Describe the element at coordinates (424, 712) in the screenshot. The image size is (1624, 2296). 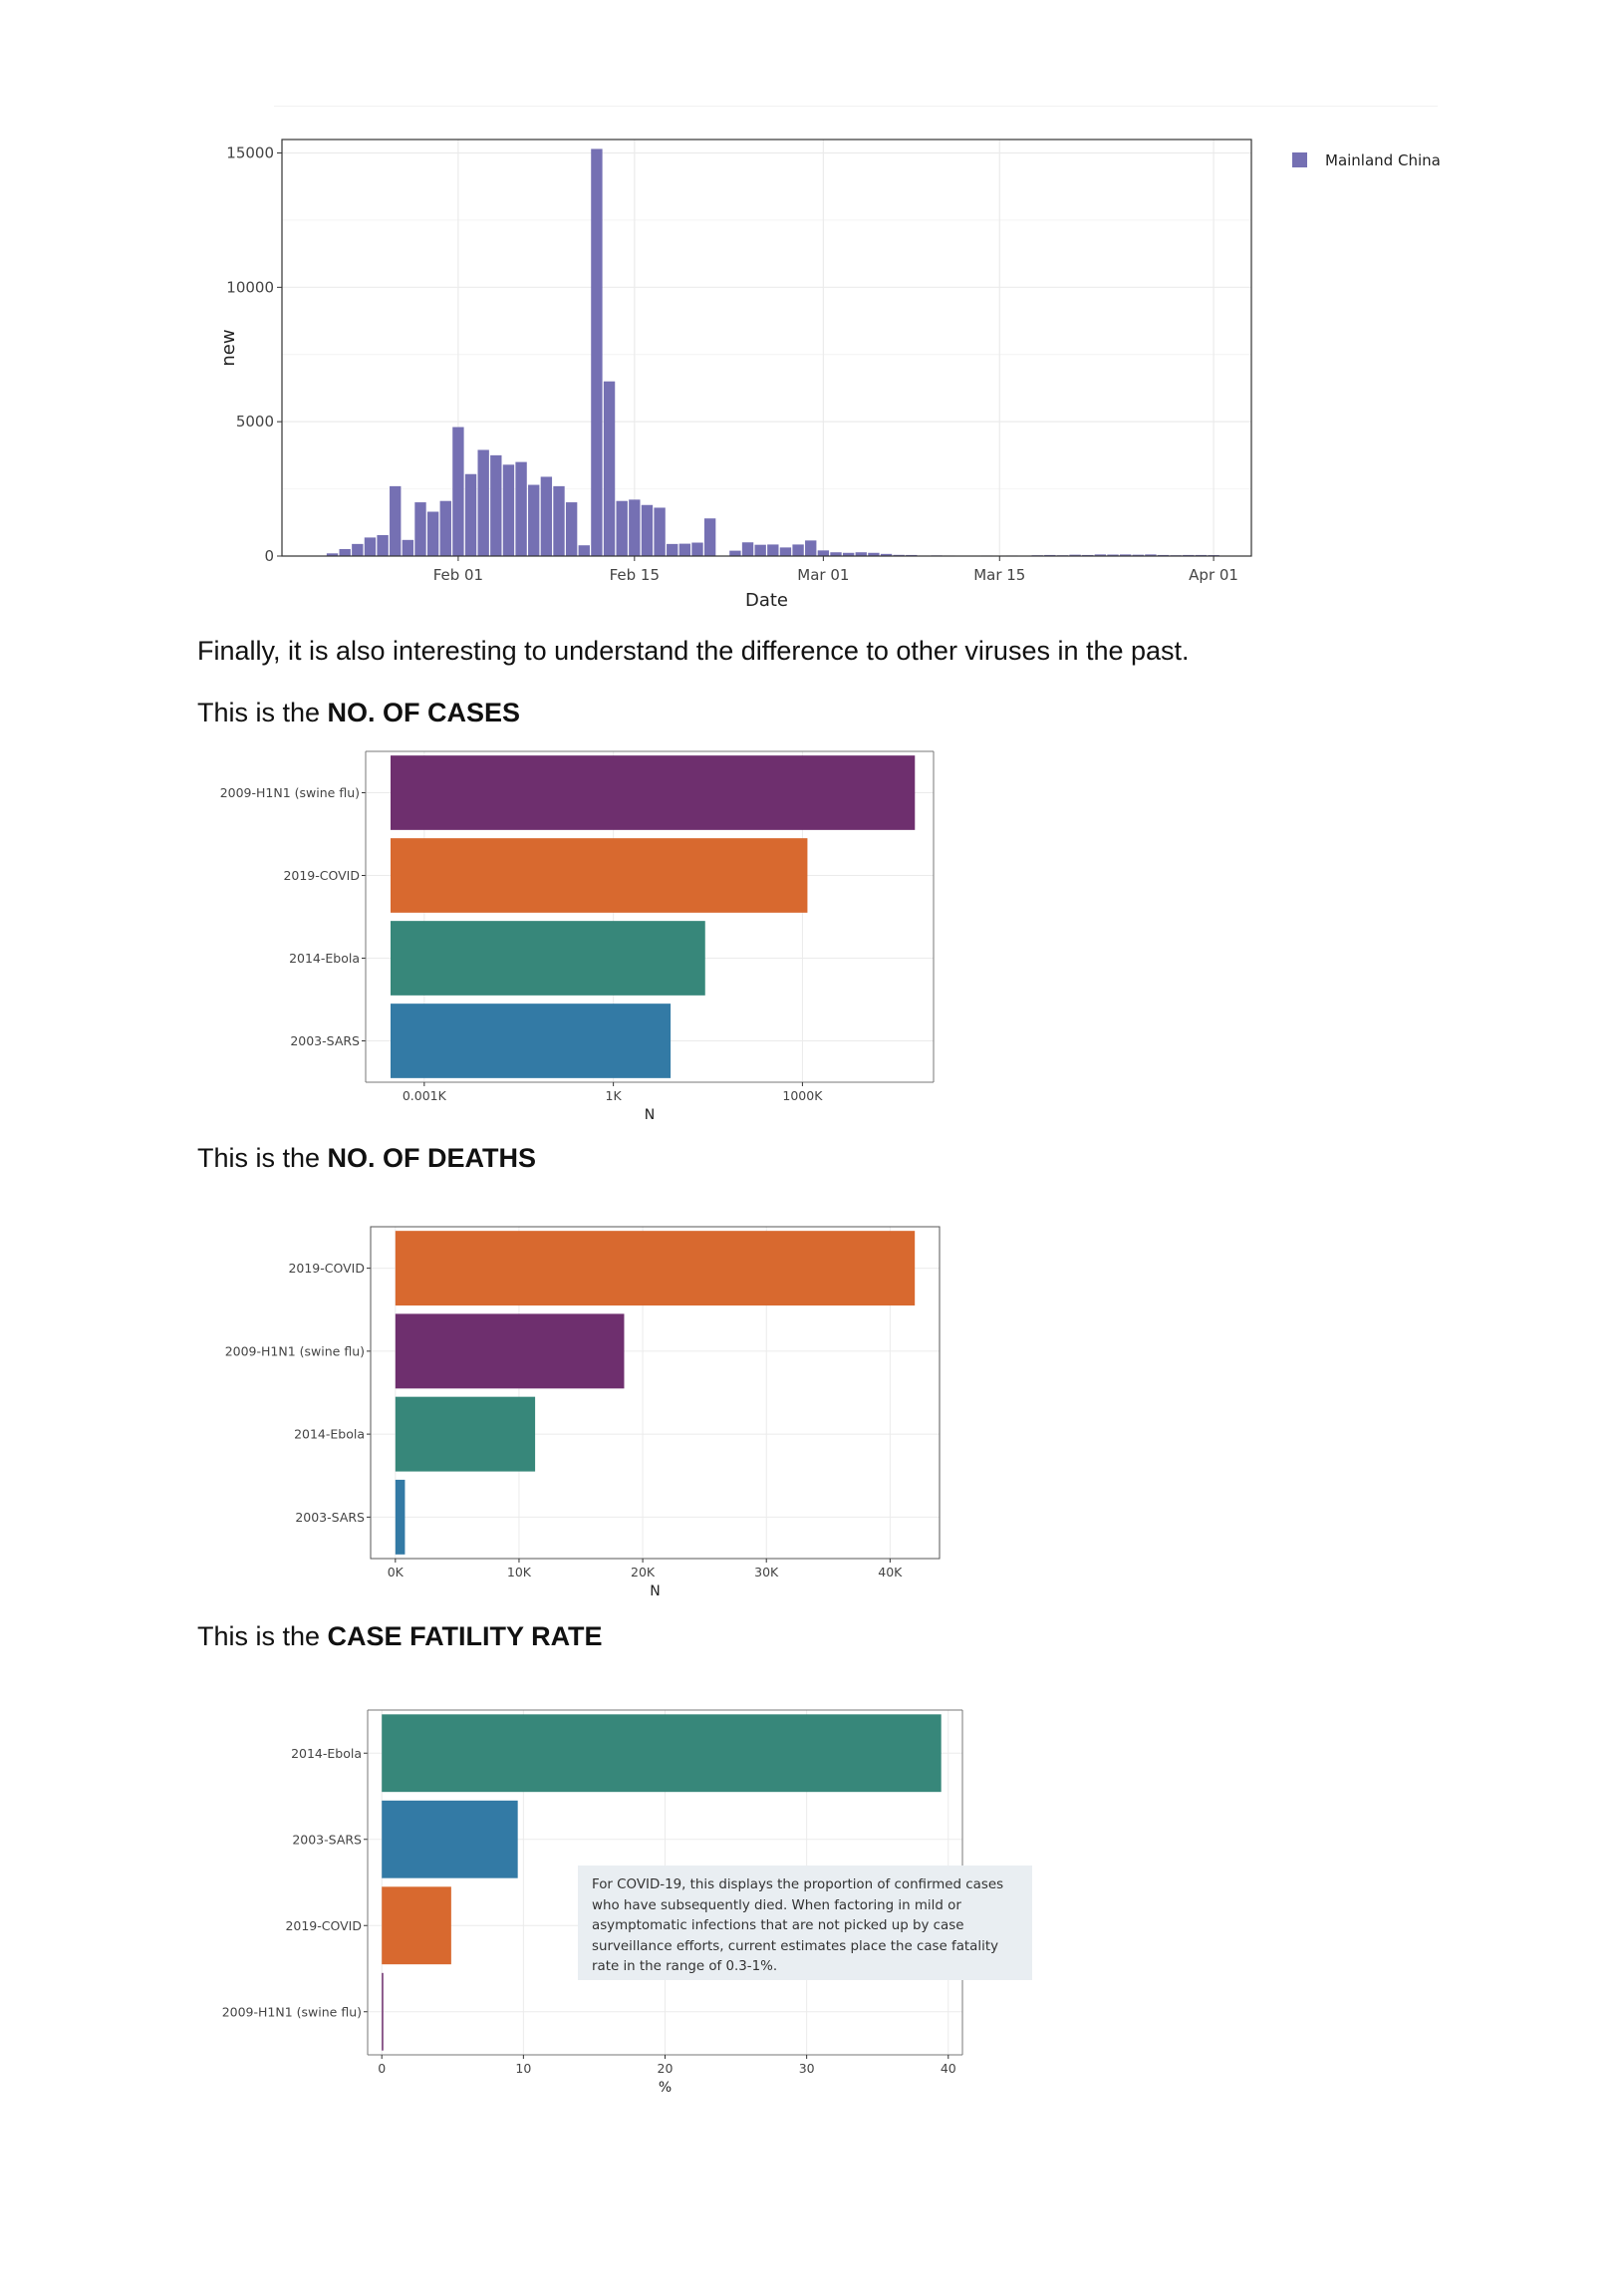
I see `cases-heading-bold: NO. OF CASES` at that location.